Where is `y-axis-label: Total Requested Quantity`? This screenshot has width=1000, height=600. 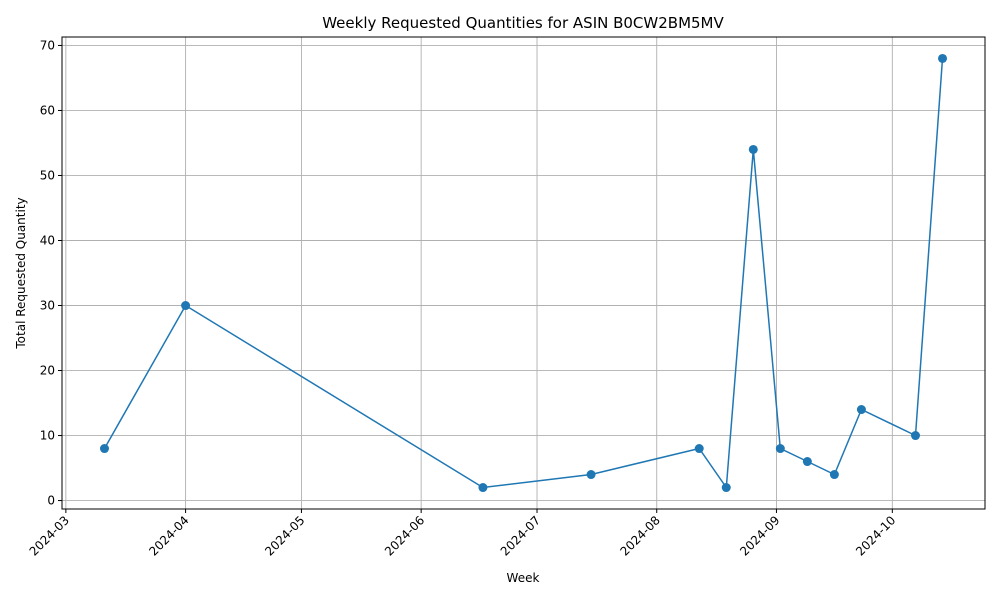 y-axis-label: Total Requested Quantity is located at coordinates (21, 273).